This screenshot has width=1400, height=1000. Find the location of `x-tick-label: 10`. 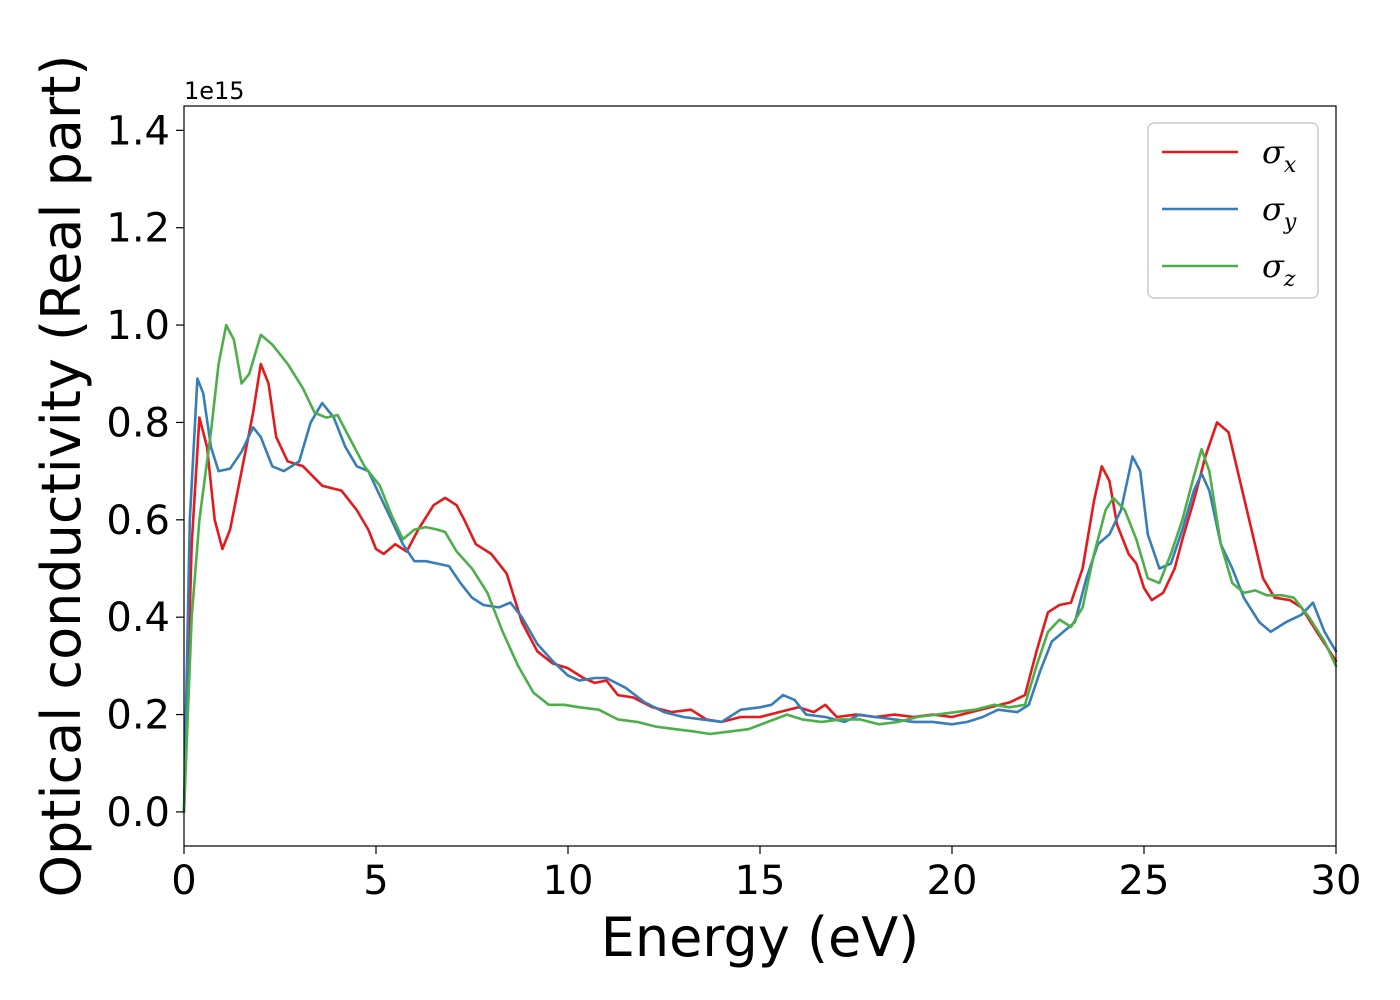

x-tick-label: 10 is located at coordinates (568, 881).